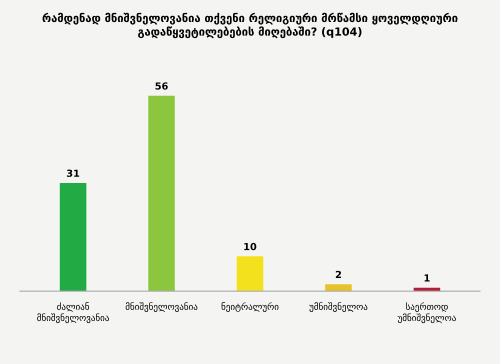 Image resolution: width=500 pixels, height=364 pixels. What do you see at coordinates (73, 173) in the screenshot?
I see `data-label: 31` at bounding box center [73, 173].